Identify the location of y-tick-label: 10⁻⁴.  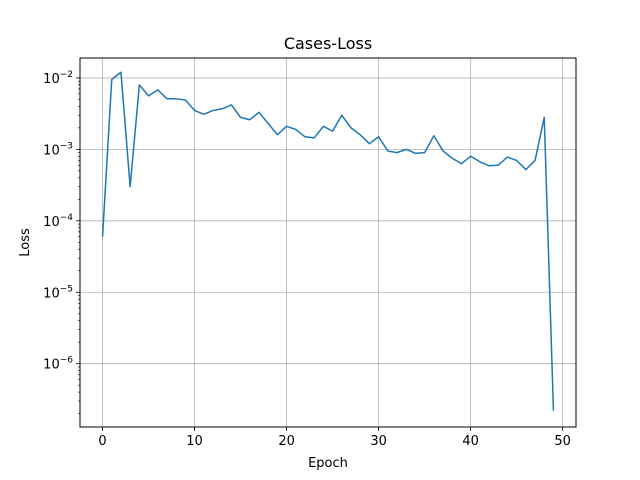
(58, 221).